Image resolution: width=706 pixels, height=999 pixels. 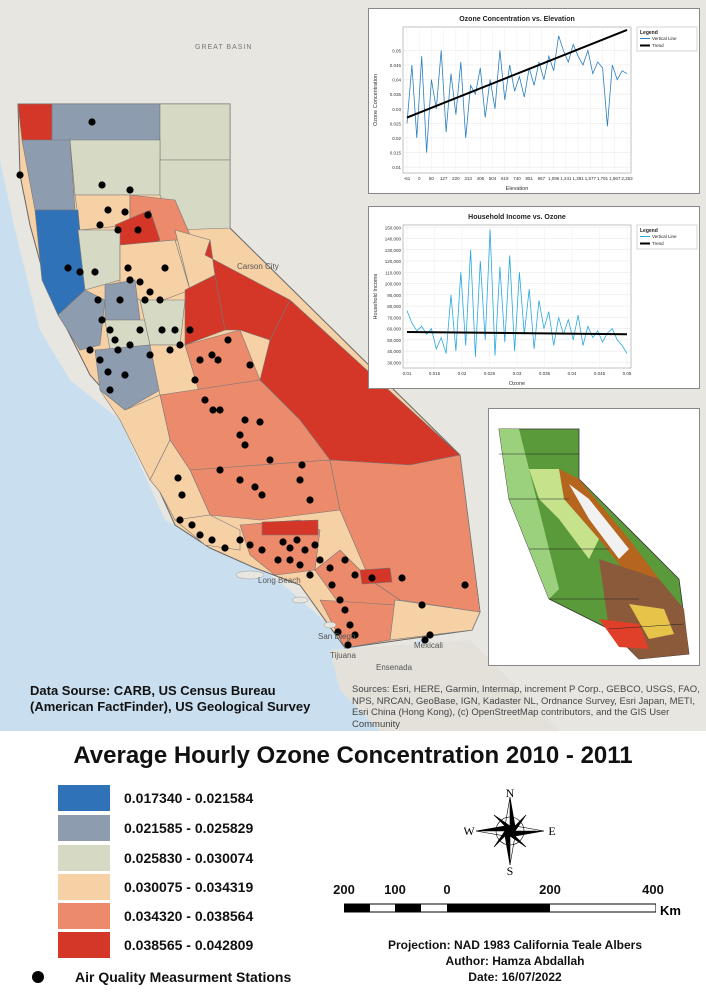 What do you see at coordinates (407, 373) in the screenshot?
I see `x-tick-label: 0.01` at bounding box center [407, 373].